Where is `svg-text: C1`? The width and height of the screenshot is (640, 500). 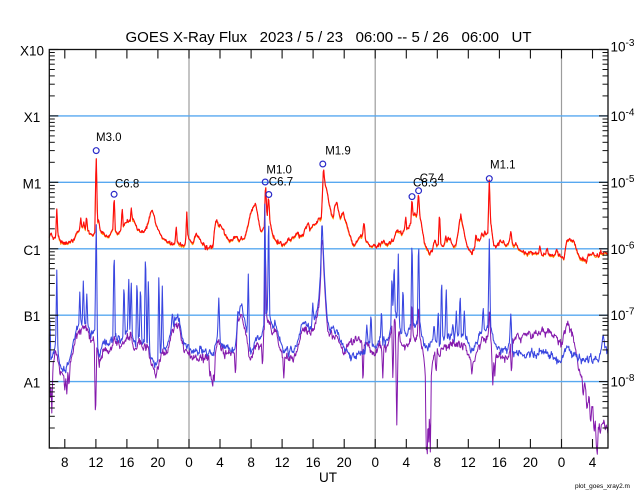 svg-text: C1 is located at coordinates (31, 250).